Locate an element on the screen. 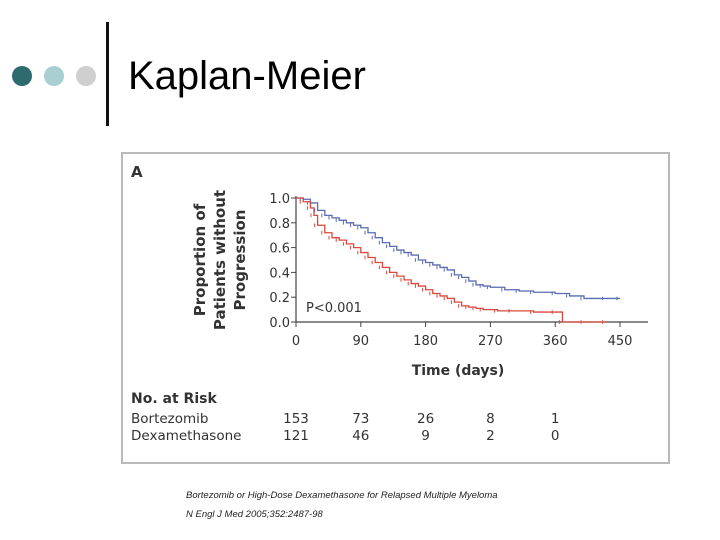  risk-table-cell: 121 is located at coordinates (296, 436).